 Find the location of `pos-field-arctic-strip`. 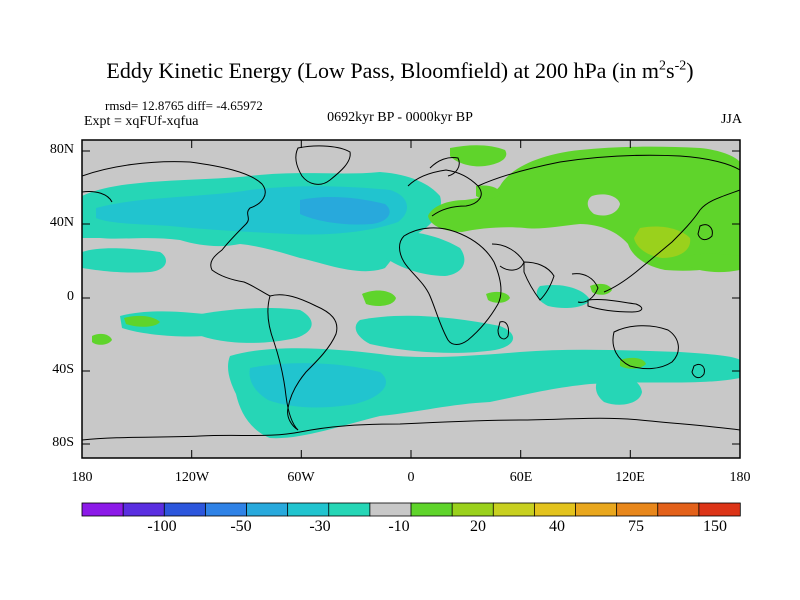

pos-field-arctic-strip is located at coordinates (478, 156).